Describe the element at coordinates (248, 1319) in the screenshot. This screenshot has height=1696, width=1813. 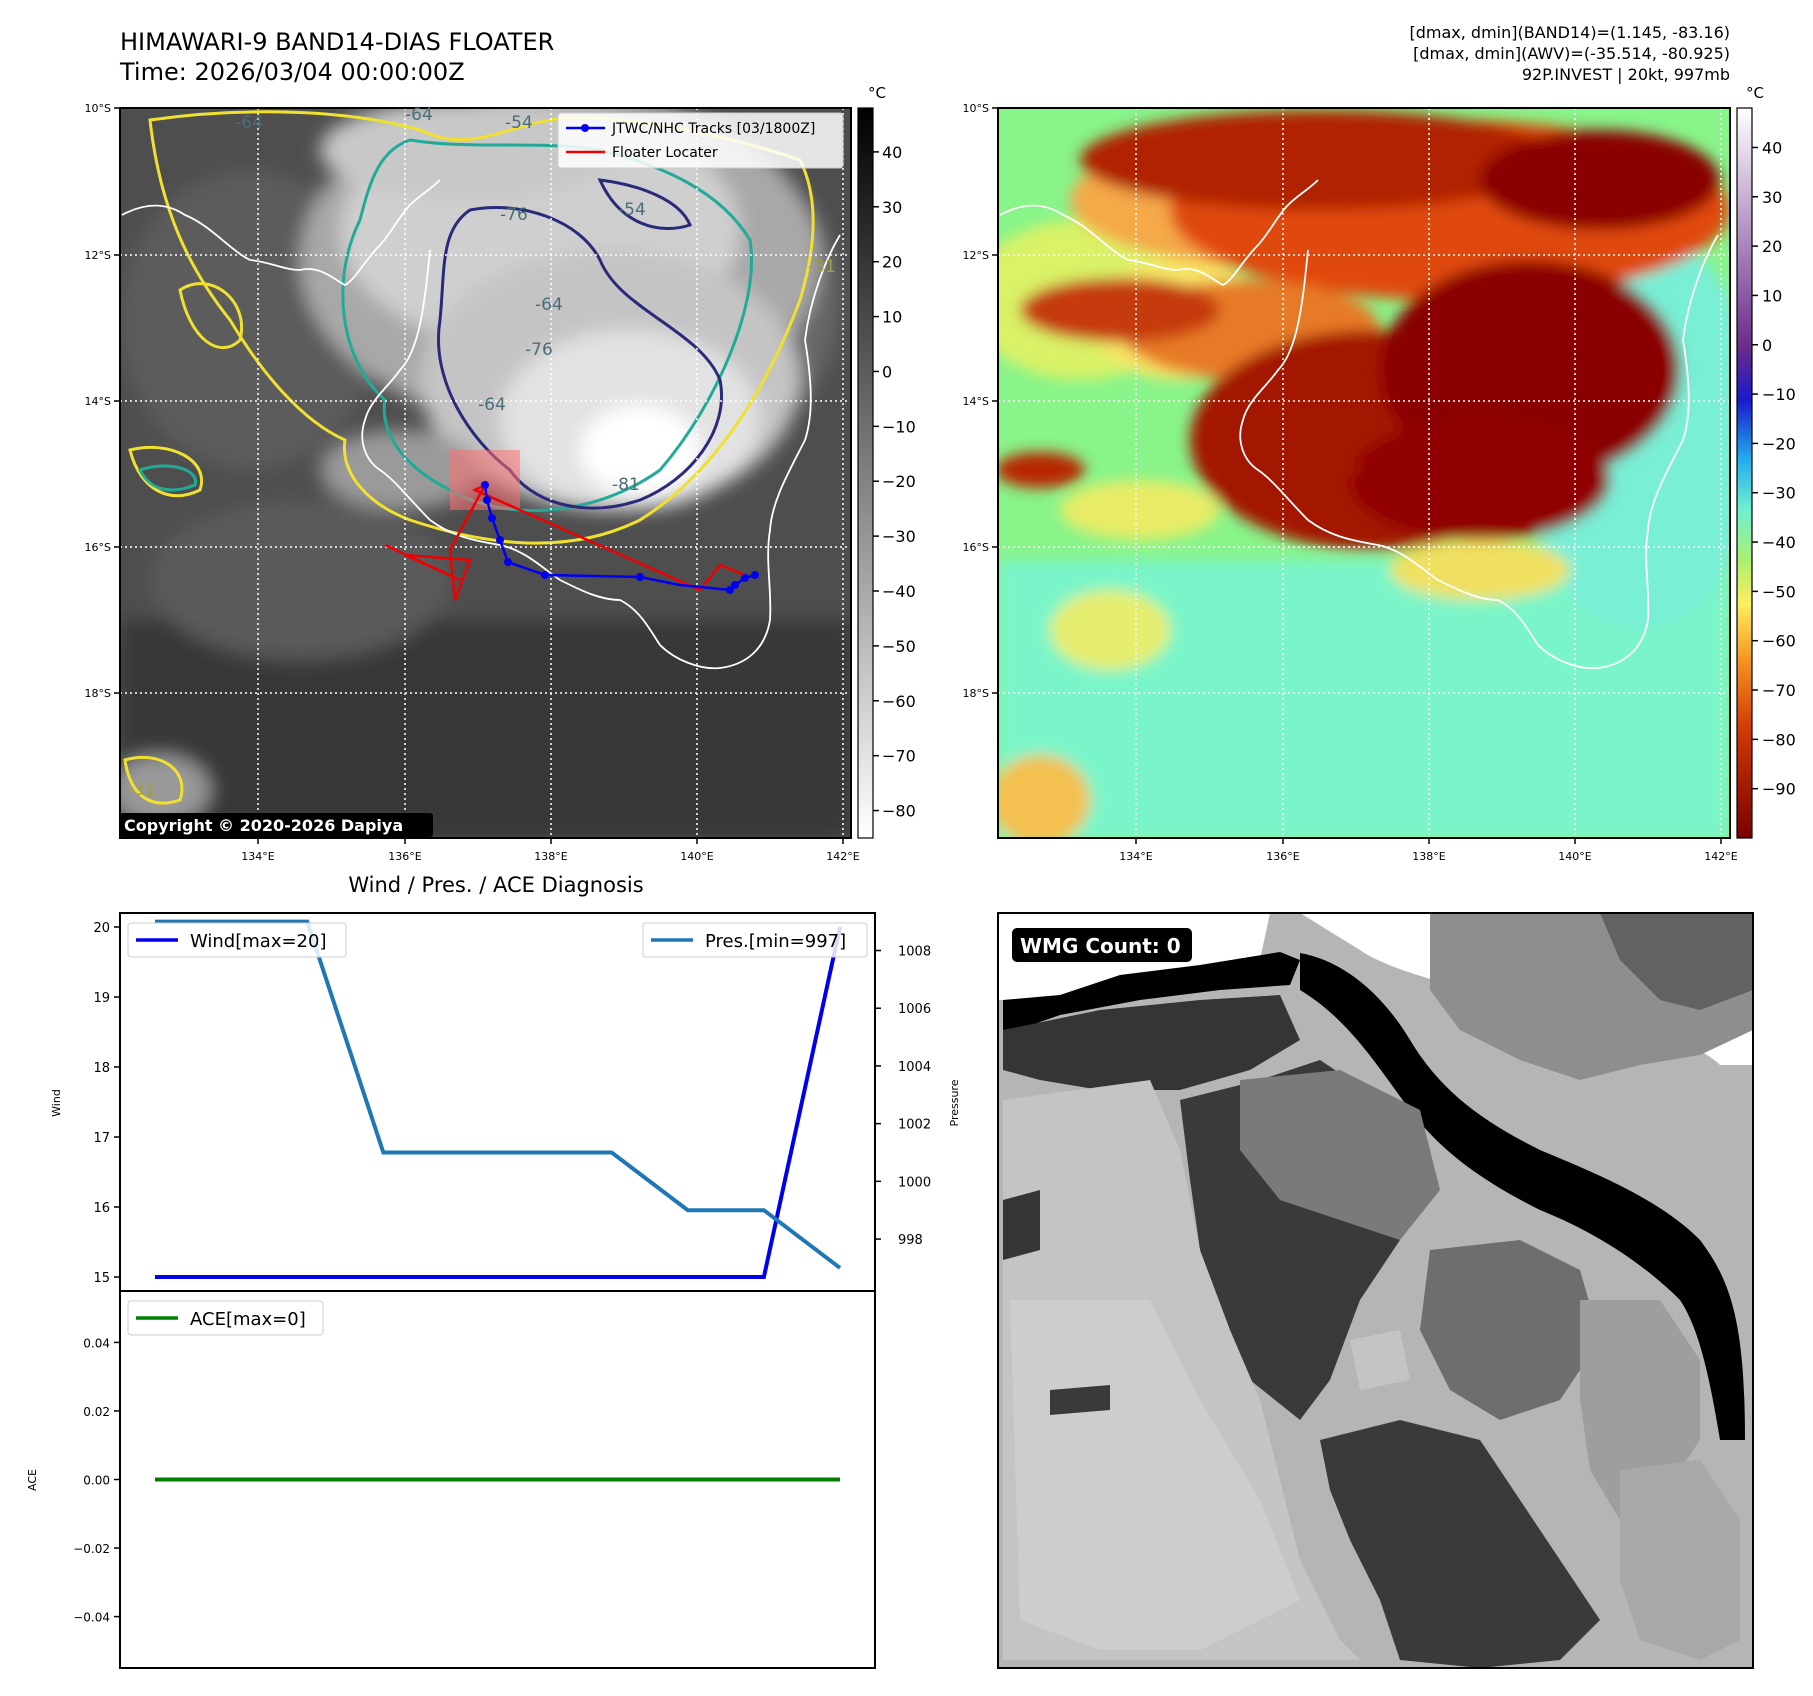
I see `ace-legend-label: ACE[max=0]` at that location.